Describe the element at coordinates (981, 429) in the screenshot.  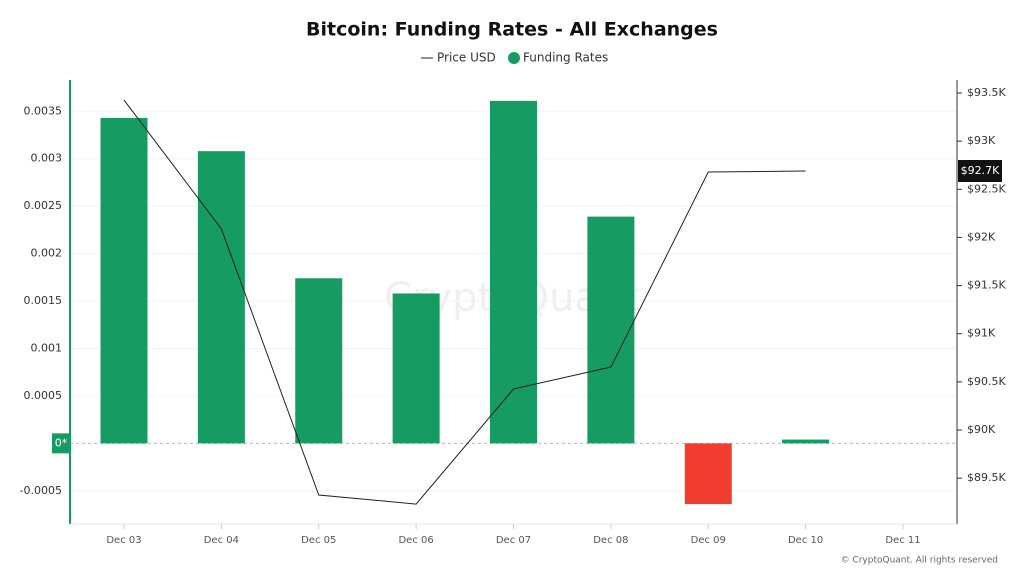
I see `y2-tick-label: $90K` at that location.